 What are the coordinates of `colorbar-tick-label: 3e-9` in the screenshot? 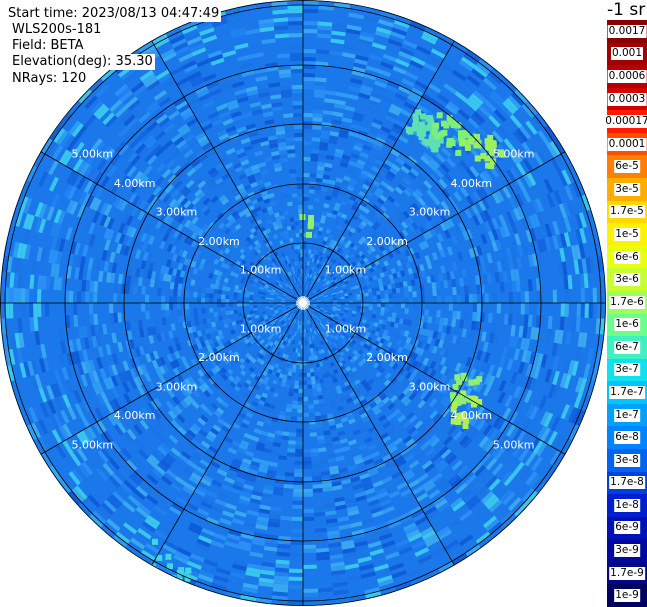 It's located at (627, 551).